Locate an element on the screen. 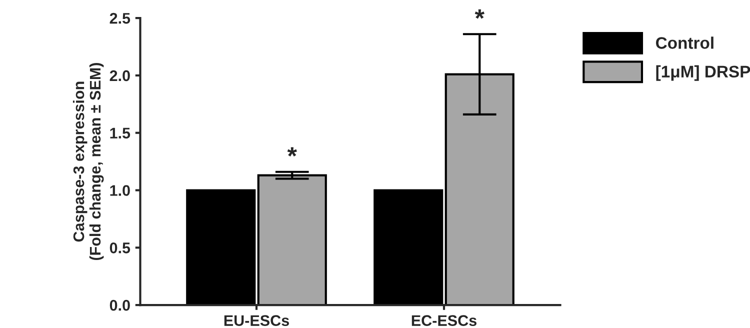  x-tick-label: EU-ESCs is located at coordinates (256, 320).